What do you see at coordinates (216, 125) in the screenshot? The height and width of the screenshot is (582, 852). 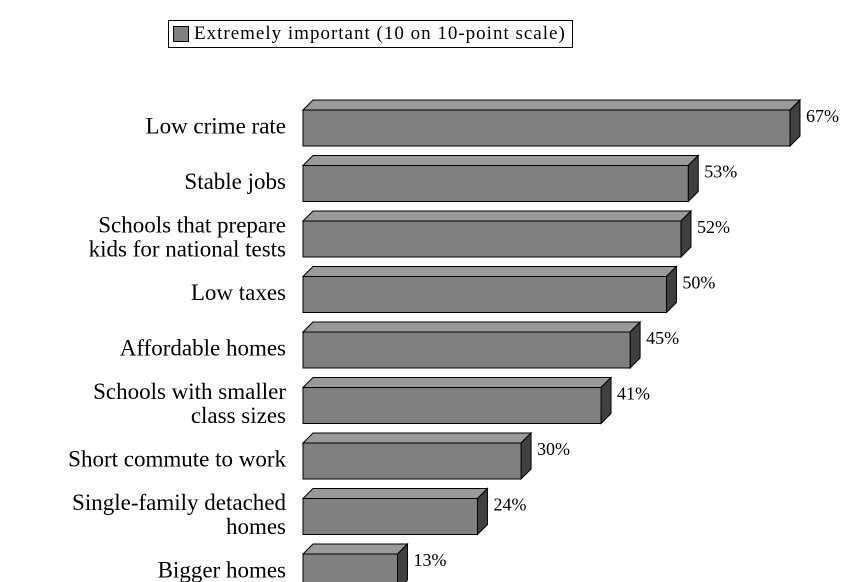 I see `category-label: Low crime rate` at bounding box center [216, 125].